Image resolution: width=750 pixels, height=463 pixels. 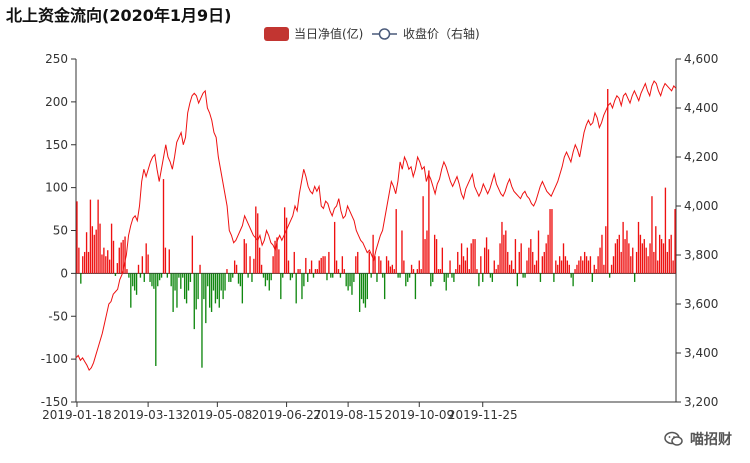 What do you see at coordinates (698, 439) in the screenshot?
I see `watermark: 喵招财` at bounding box center [698, 439].